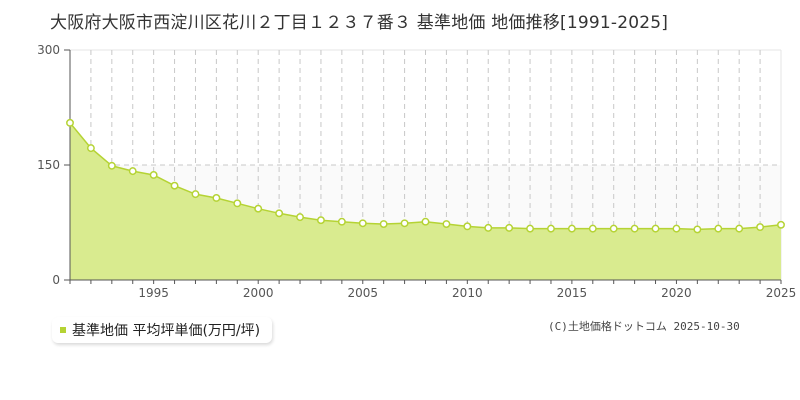  I want to click on y-tick-label: 150, so click(48, 165).